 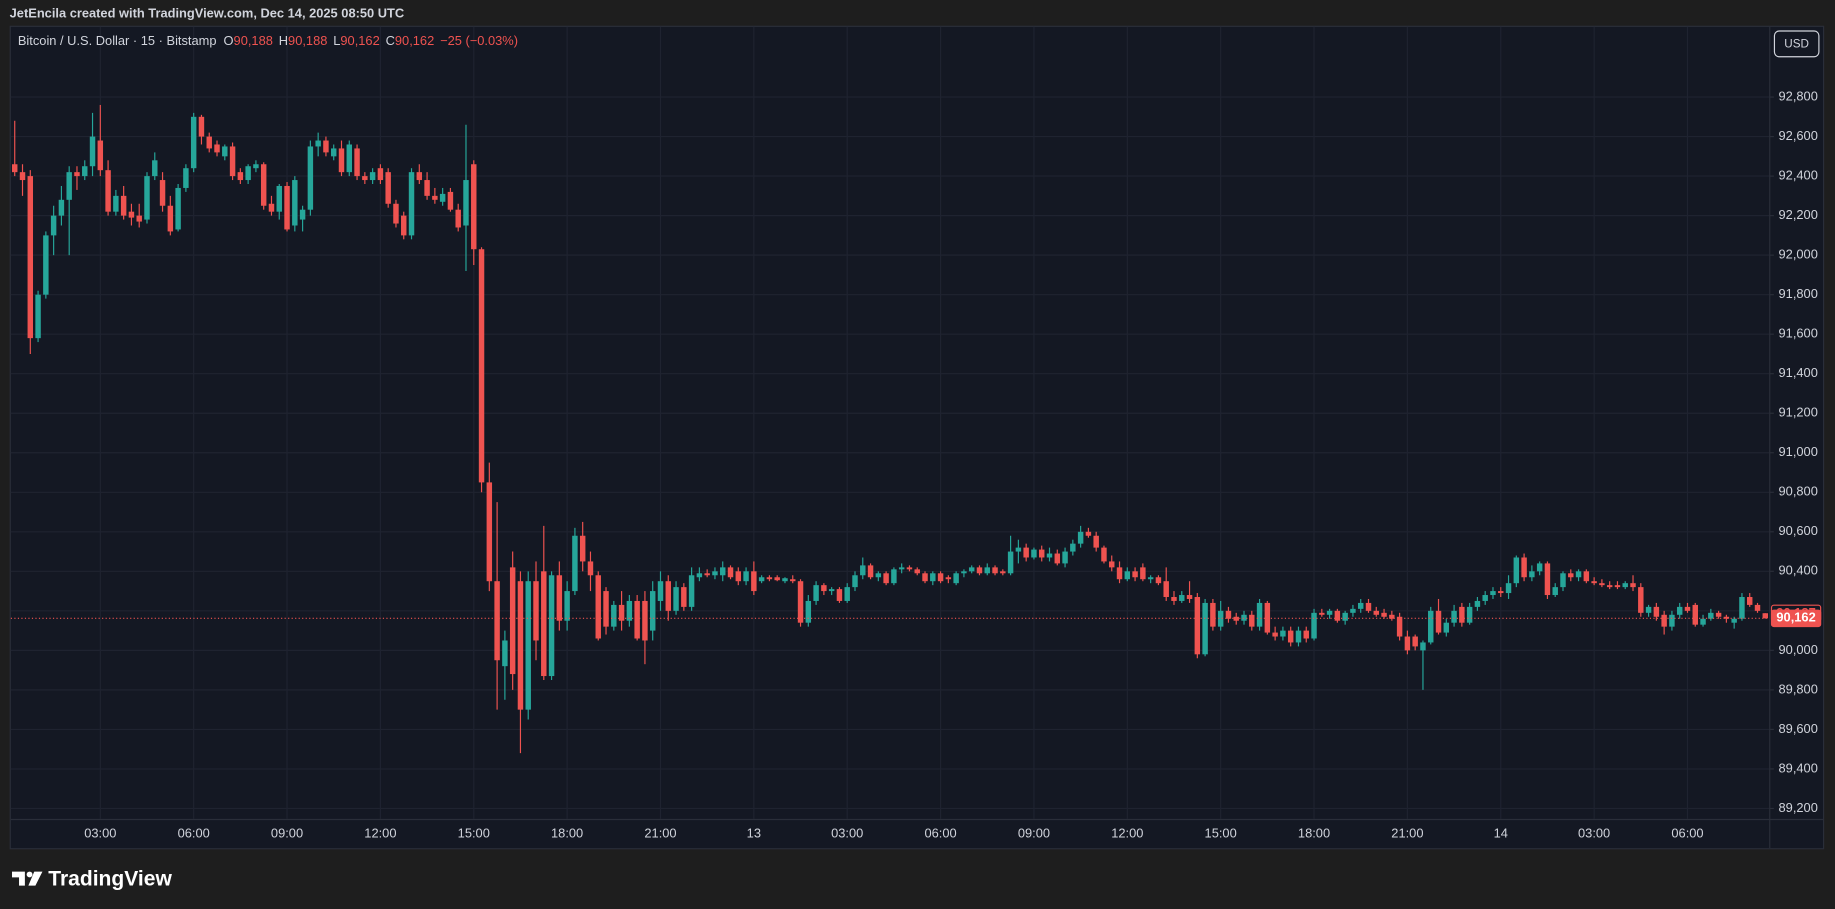 What do you see at coordinates (1798, 807) in the screenshot?
I see `y-tick-label: 89,200` at bounding box center [1798, 807].